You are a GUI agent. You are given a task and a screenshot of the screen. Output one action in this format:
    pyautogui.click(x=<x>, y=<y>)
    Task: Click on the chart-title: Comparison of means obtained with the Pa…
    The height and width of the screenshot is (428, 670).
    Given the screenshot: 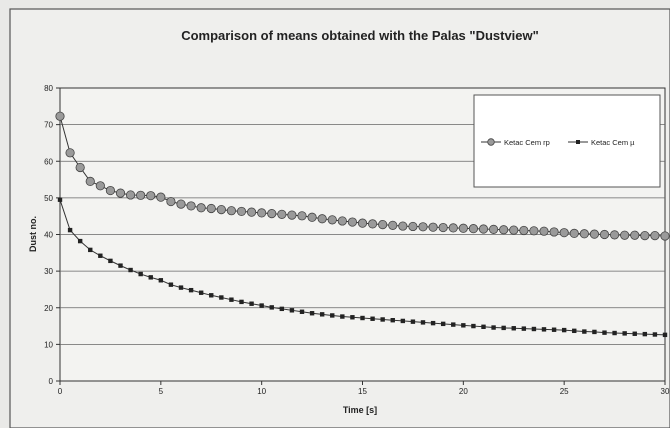 What is the action you would take?
    pyautogui.click(x=360, y=35)
    